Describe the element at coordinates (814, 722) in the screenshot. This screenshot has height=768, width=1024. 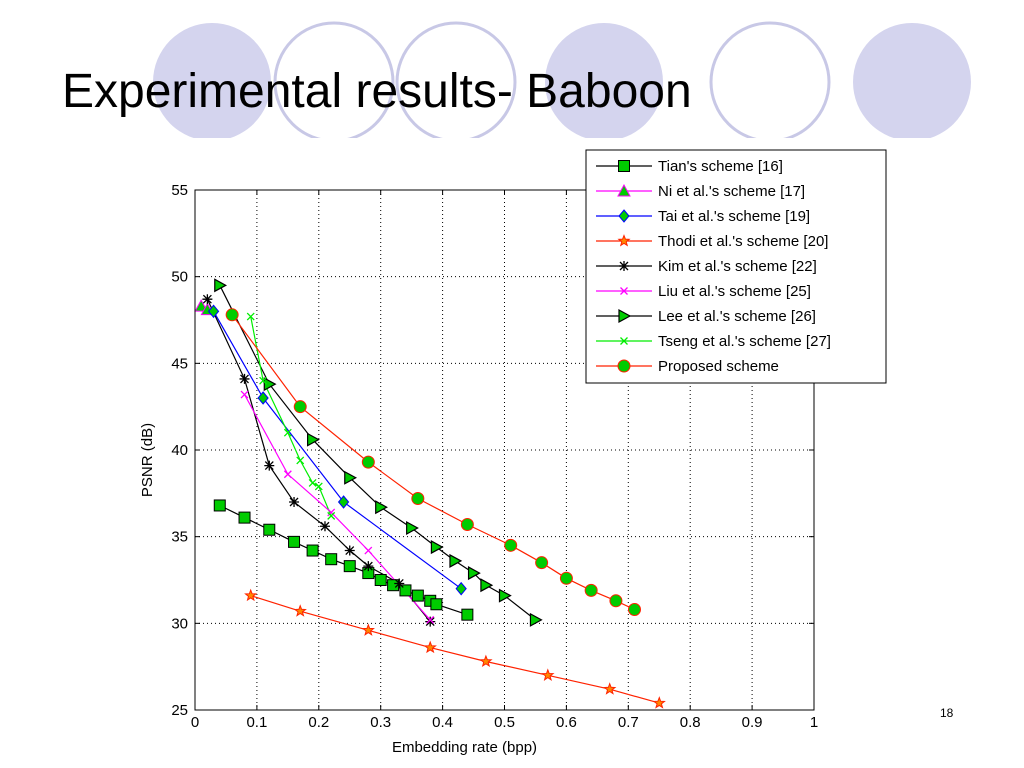
I see `x-tick-label: 1` at that location.